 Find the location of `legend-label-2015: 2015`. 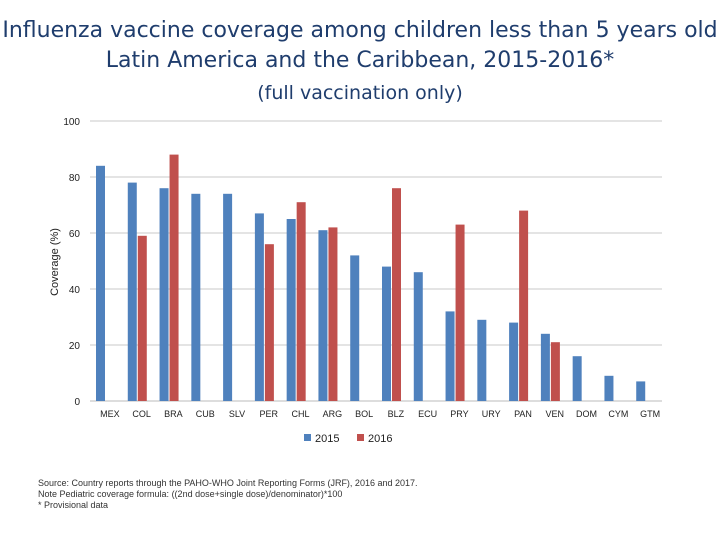

legend-label-2015: 2015 is located at coordinates (327, 439).